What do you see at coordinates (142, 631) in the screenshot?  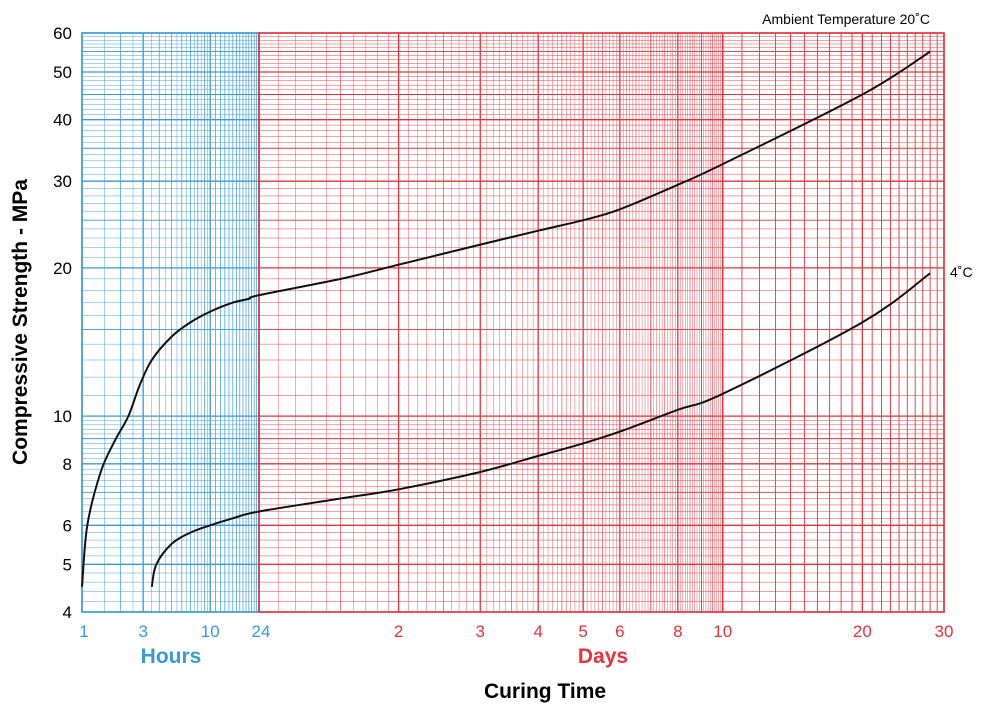 I see `hours-tick-label: 3` at bounding box center [142, 631].